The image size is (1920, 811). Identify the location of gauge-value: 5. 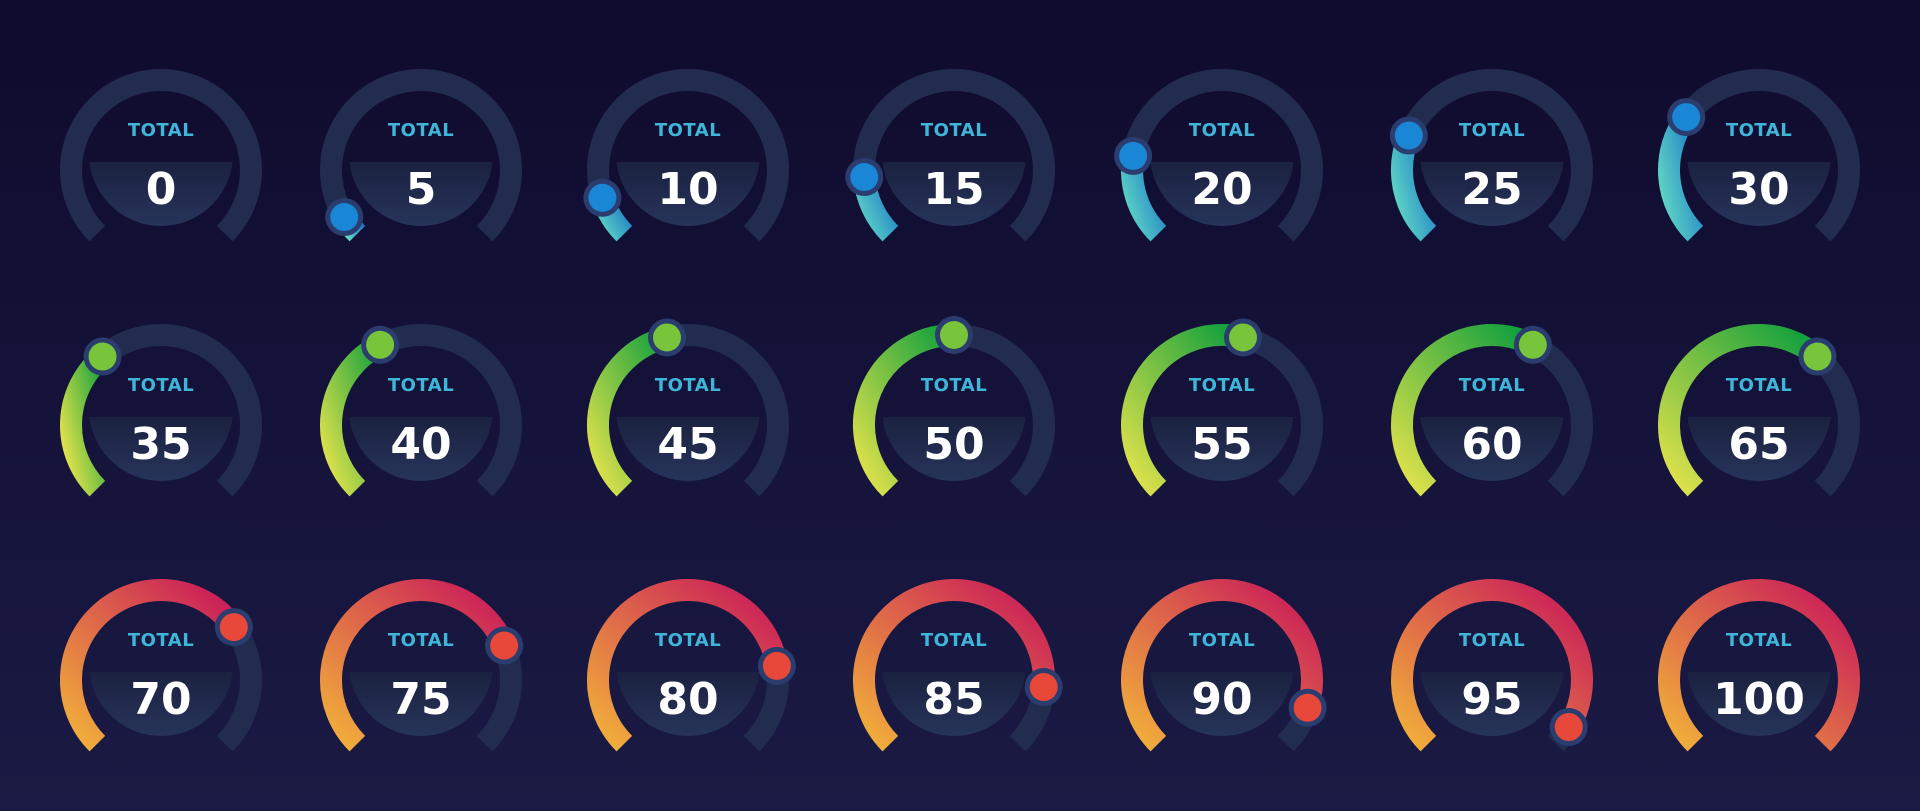
(421, 189).